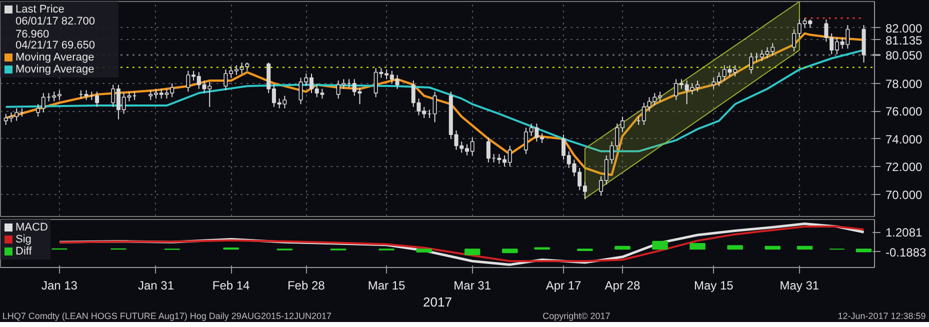 This screenshot has width=929, height=327. Describe the element at coordinates (306, 285) in the screenshot. I see `x-tick-label: Feb 28` at that location.